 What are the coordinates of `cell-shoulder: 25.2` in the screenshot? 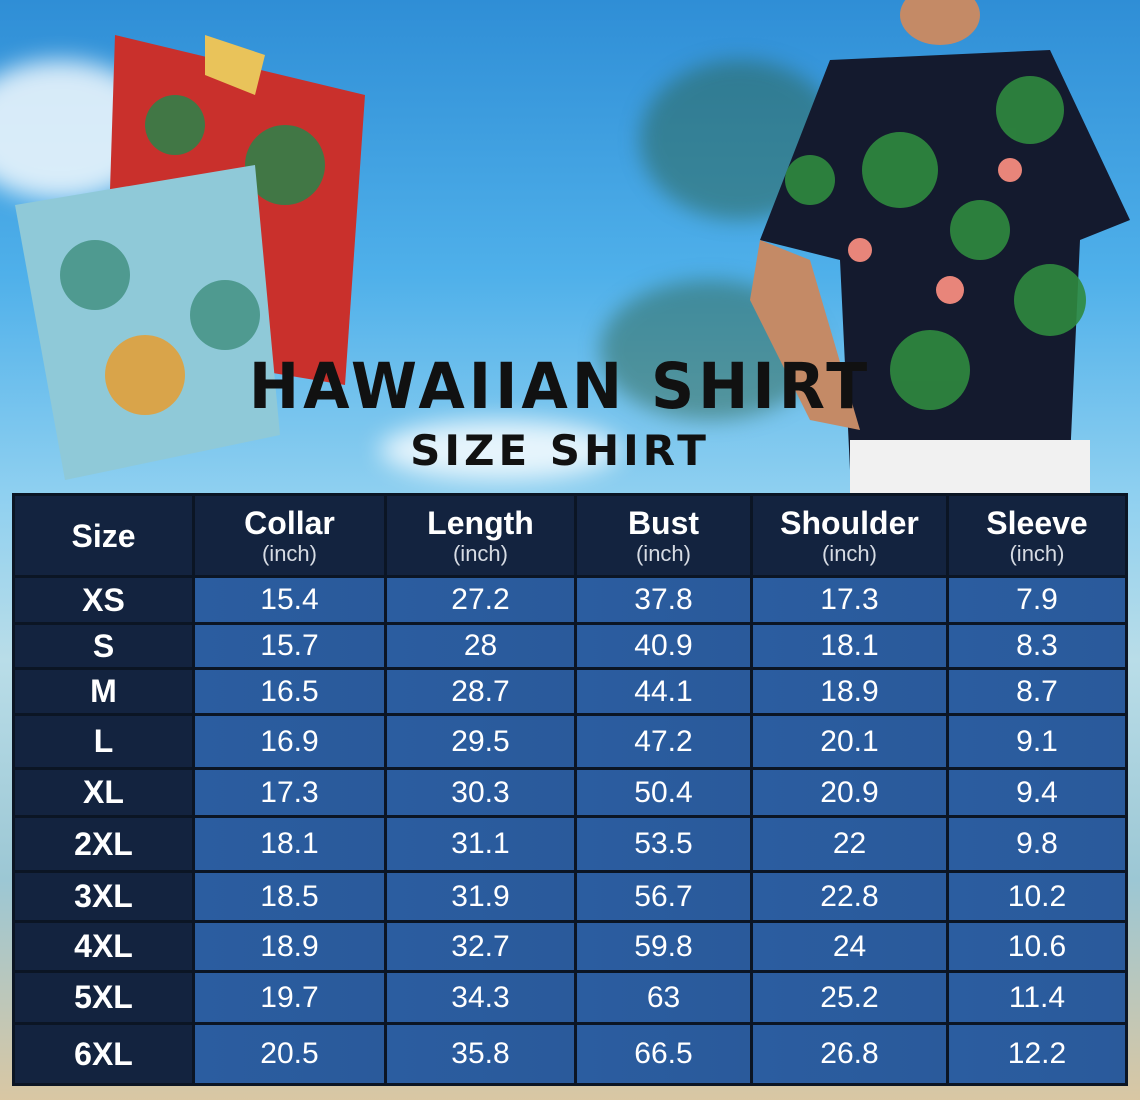 It's located at (849, 997).